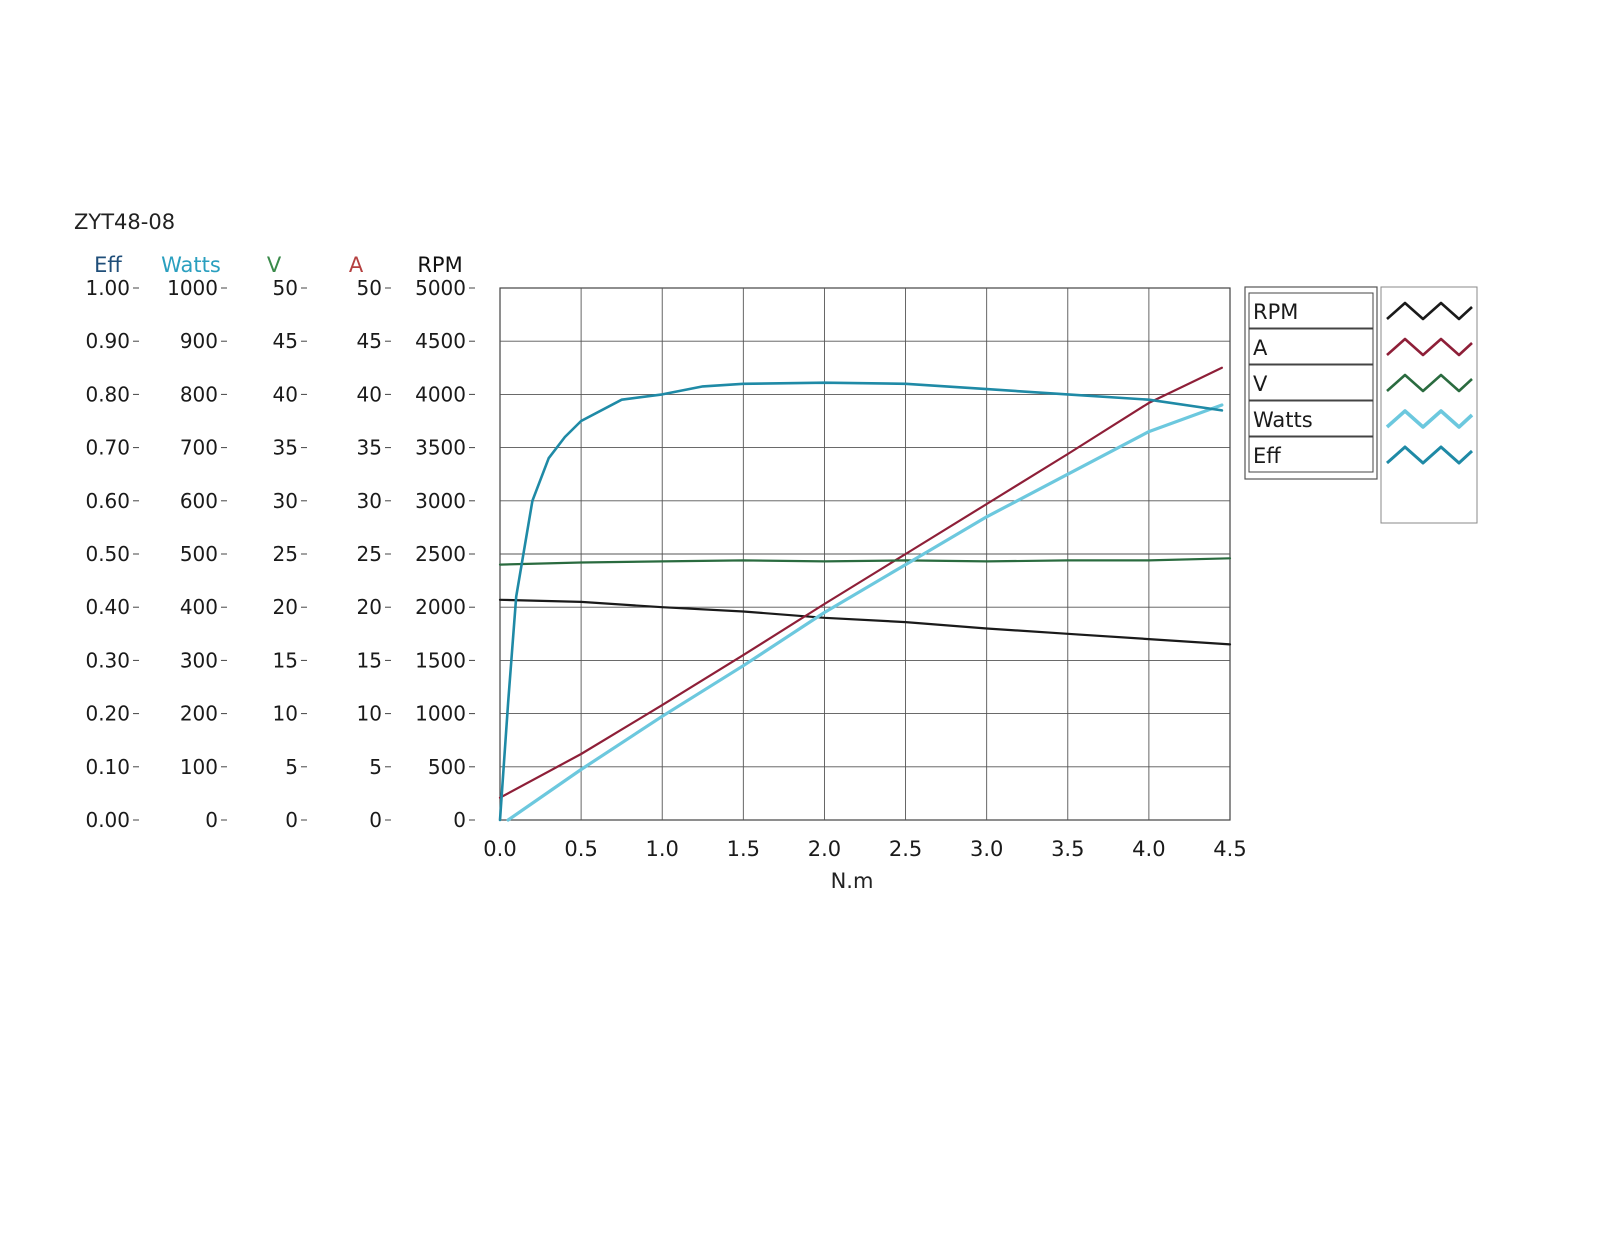  What do you see at coordinates (986, 849) in the screenshot?
I see `x-tick-label: 3.0` at bounding box center [986, 849].